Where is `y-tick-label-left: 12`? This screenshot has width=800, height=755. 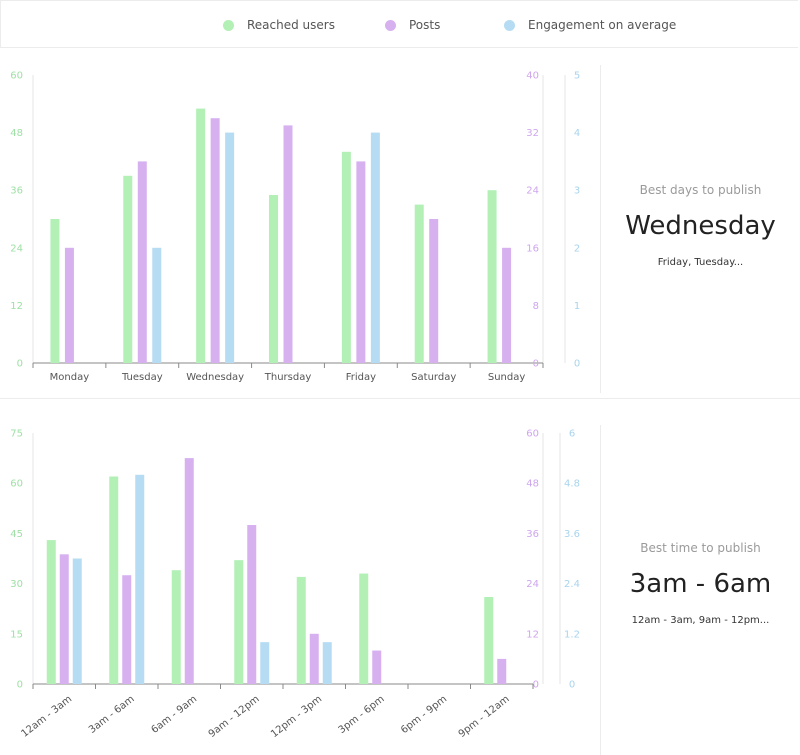
y-tick-label-left: 12 is located at coordinates (16, 306).